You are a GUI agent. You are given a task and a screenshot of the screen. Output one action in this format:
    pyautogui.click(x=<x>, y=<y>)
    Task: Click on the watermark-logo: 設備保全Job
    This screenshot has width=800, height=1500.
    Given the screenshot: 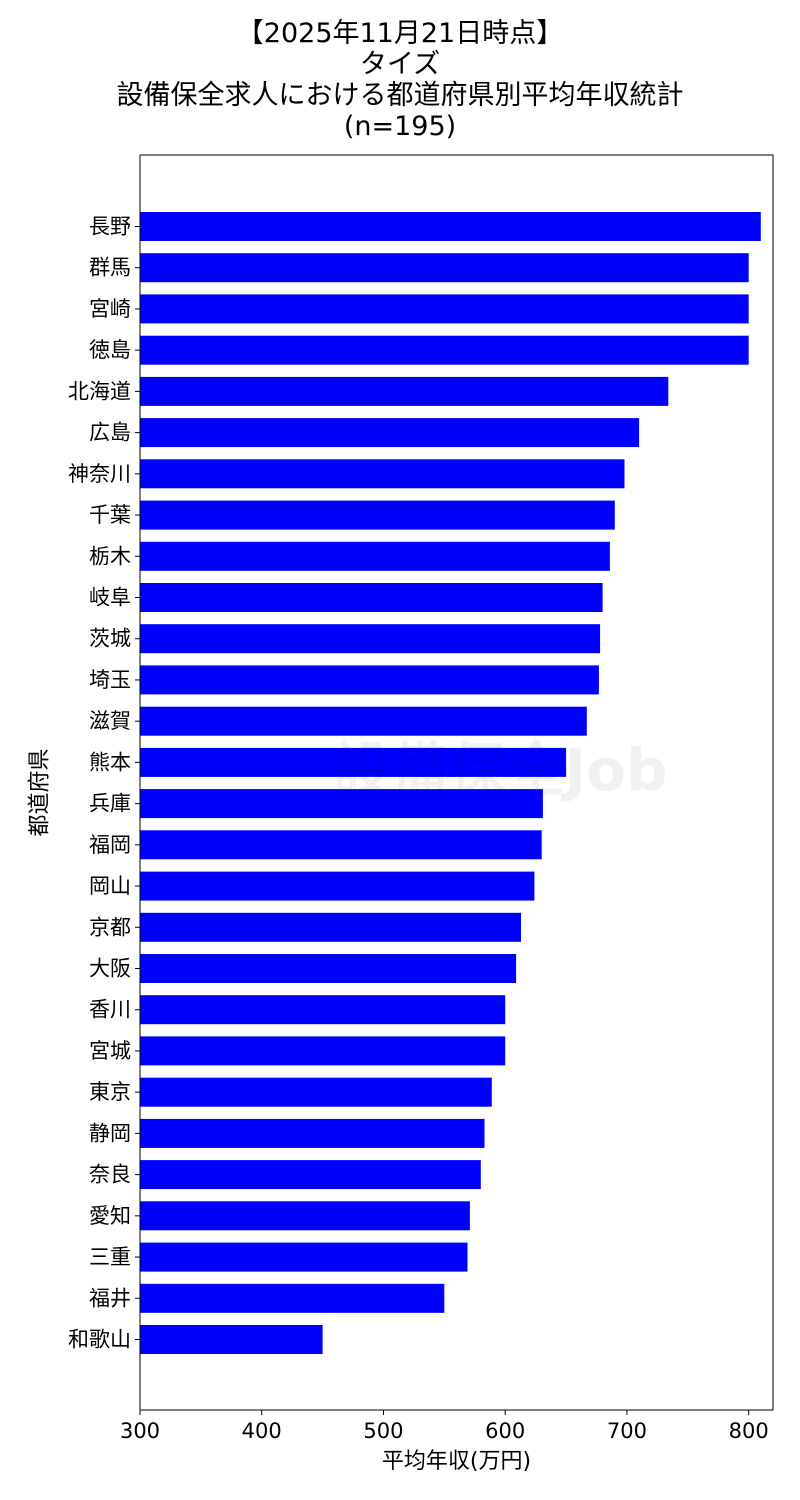 What is the action you would take?
    pyautogui.click(x=500, y=770)
    